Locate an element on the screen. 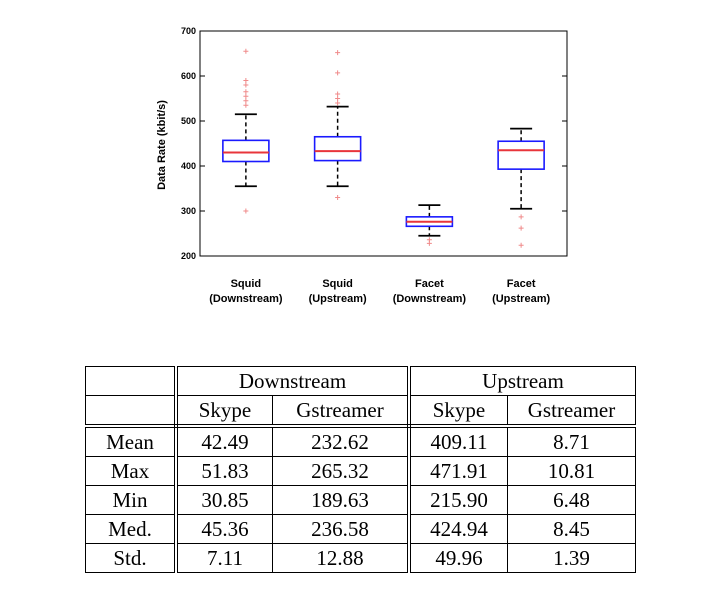  table-cell: 8.71 is located at coordinates (571, 441).